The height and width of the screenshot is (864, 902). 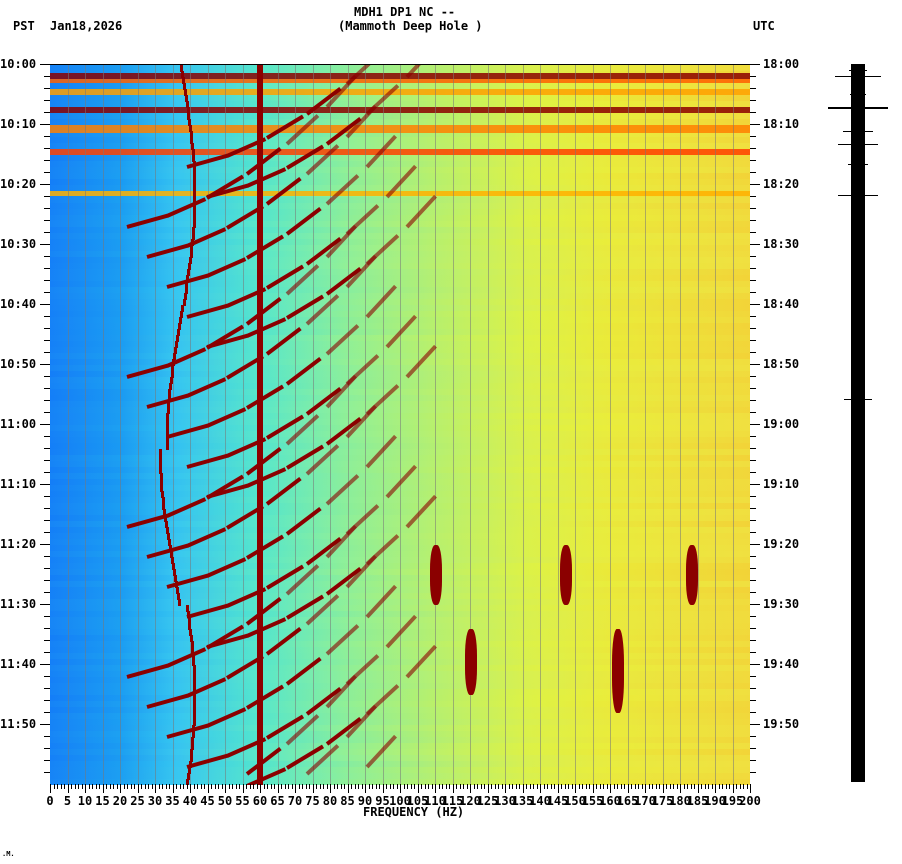 I want to click on x-label: 85, so click(x=347, y=801).